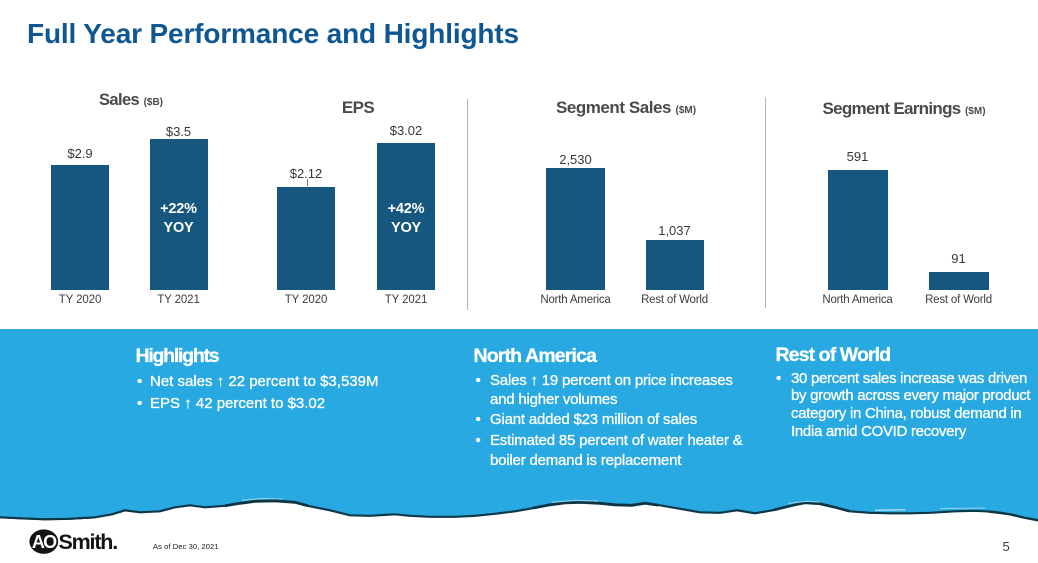 This screenshot has height=563, width=1038. Describe the element at coordinates (44, 542) in the screenshot. I see `svg-text: AO` at that location.